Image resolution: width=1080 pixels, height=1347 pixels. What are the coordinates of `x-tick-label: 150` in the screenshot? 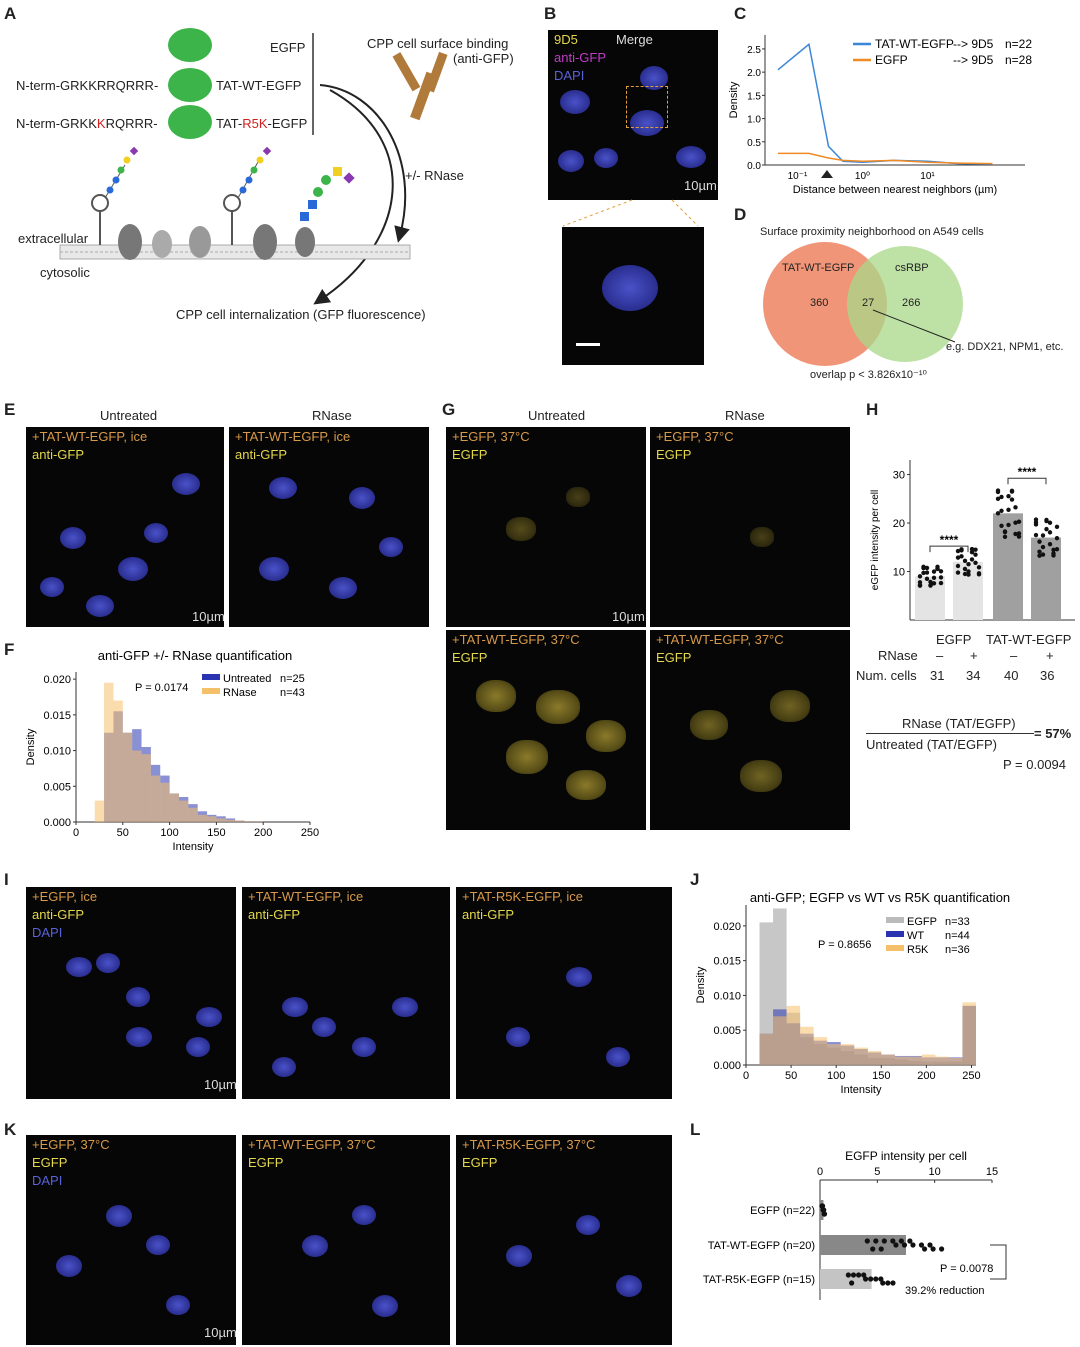 It's located at (881, 1076).